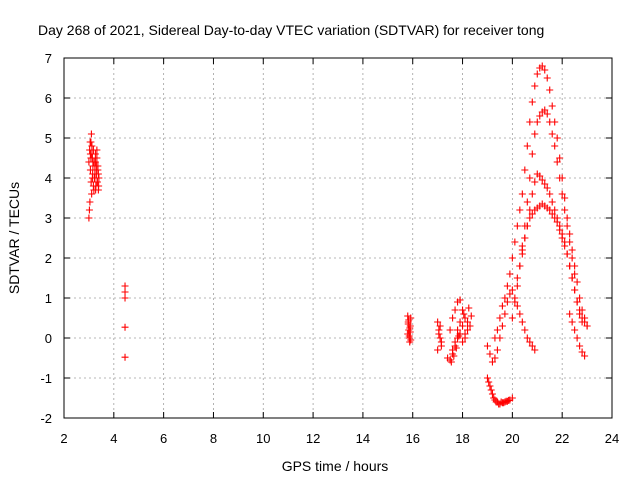  I want to click on series-cluster-16h, so click(409, 329).